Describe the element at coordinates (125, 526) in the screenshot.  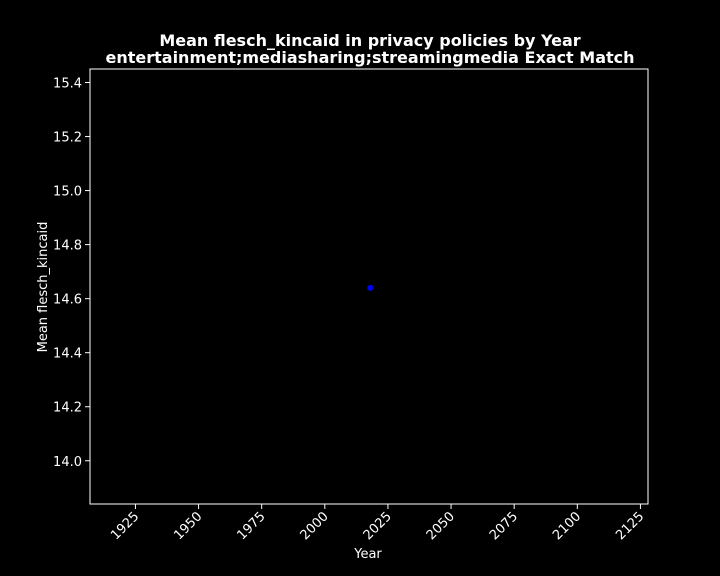
I see `x-tick-label: 1925` at that location.